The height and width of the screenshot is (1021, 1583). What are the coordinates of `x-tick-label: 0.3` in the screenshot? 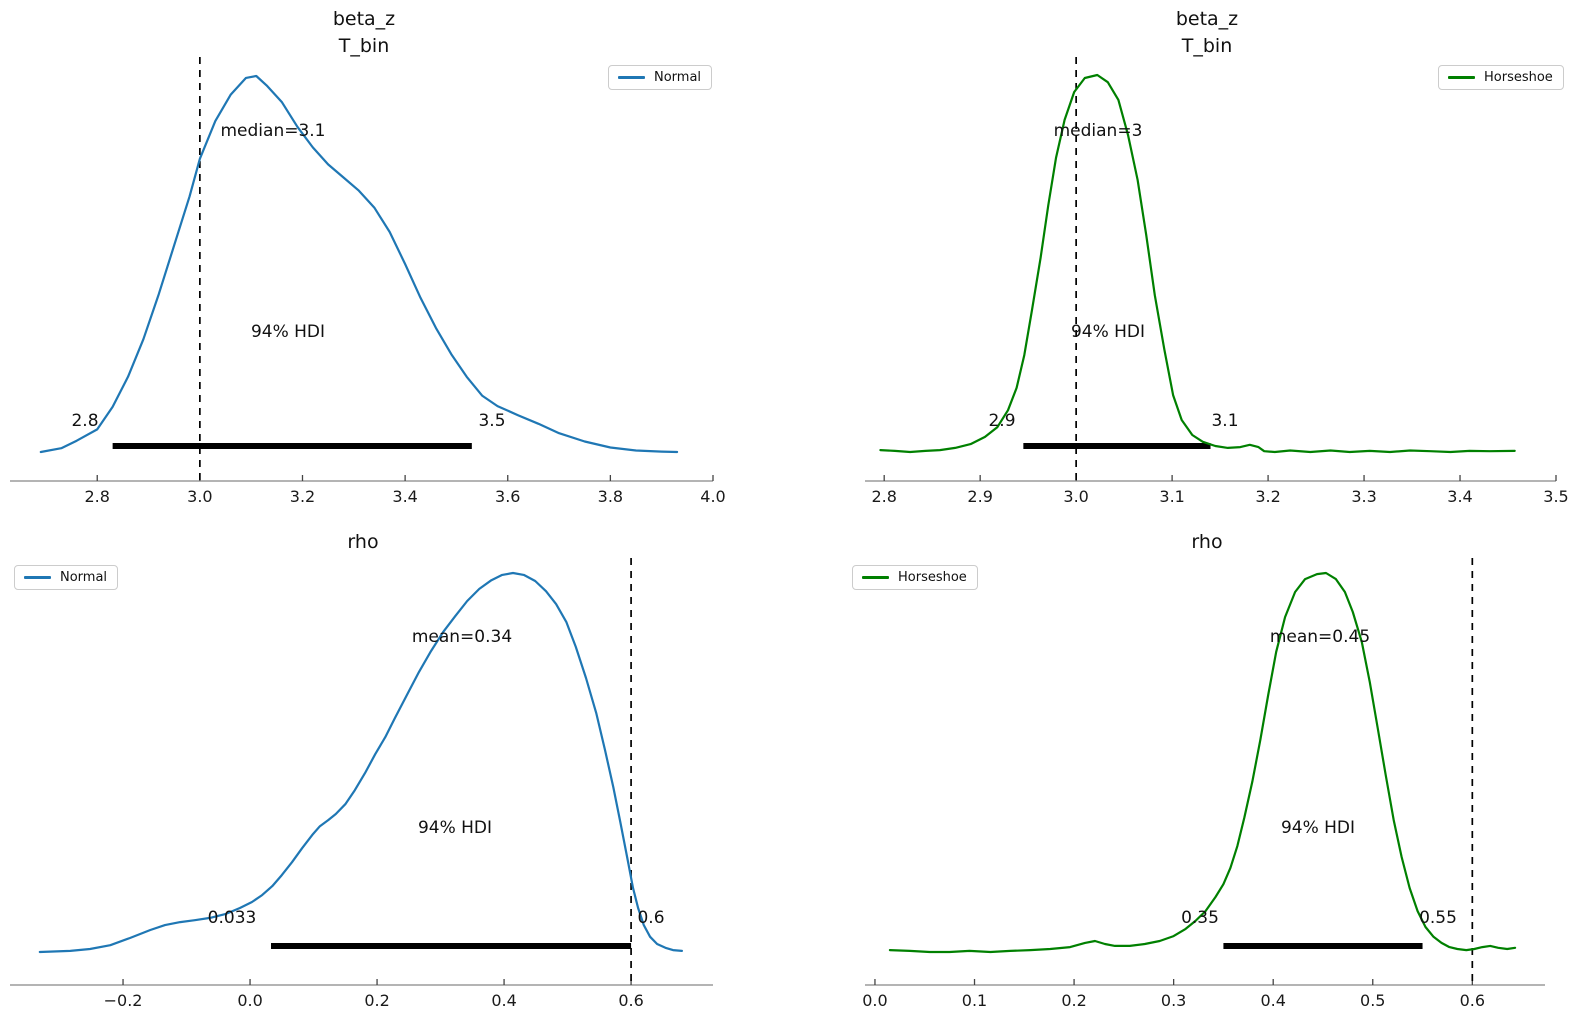 It's located at (1173, 1000).